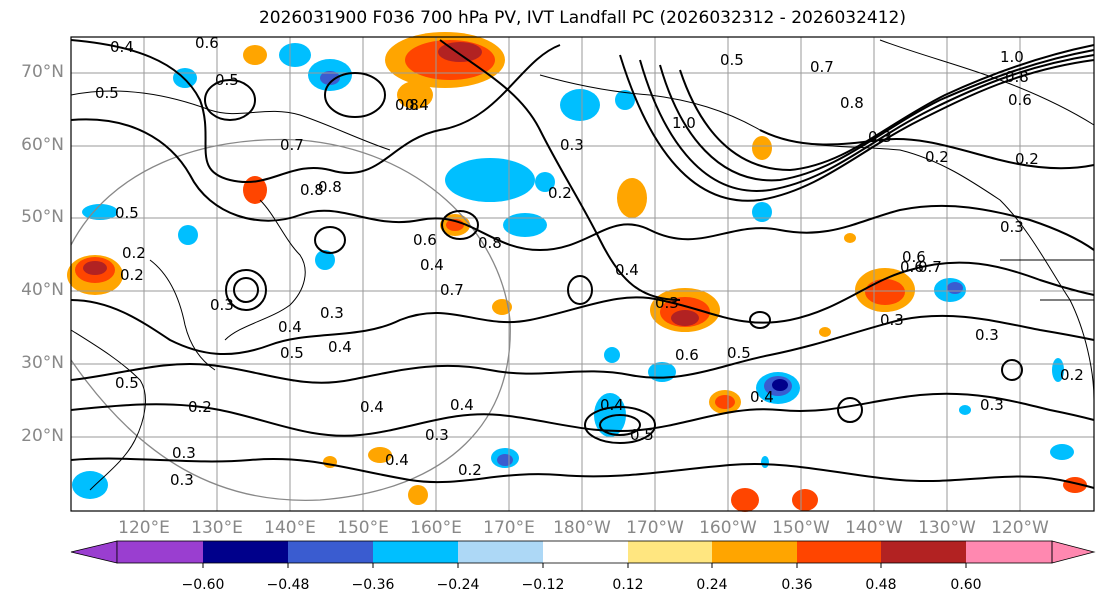 This screenshot has width=1105, height=604. I want to click on lon-label-130e: 130°E, so click(217, 528).